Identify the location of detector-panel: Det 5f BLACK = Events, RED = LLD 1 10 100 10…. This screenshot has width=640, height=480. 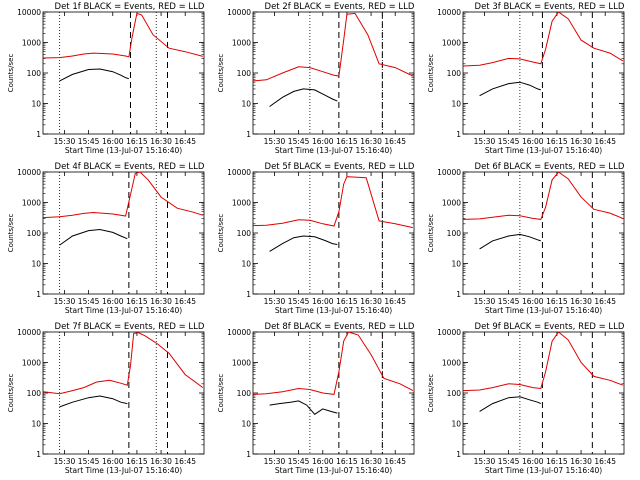
(316, 238).